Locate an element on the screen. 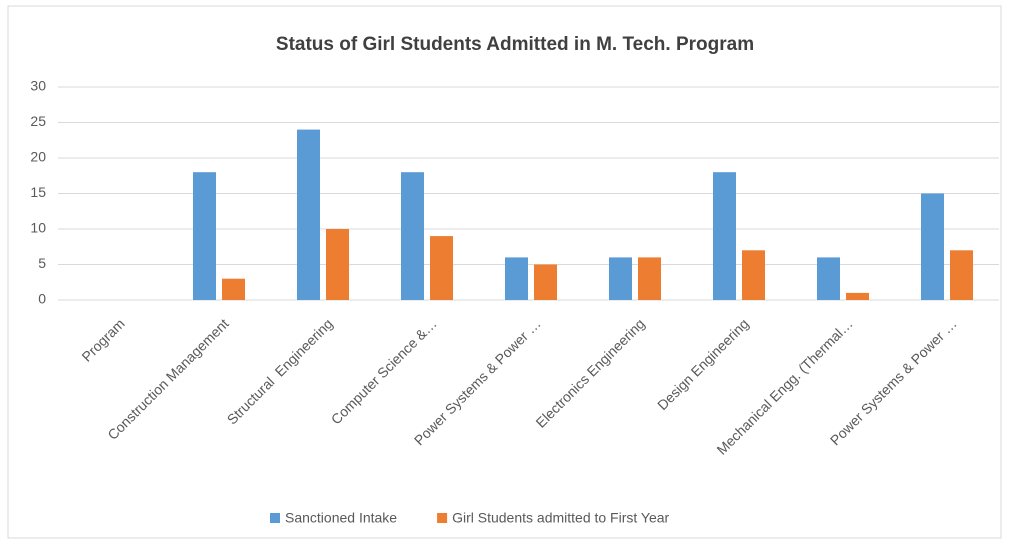 This screenshot has height=545, width=1009. y-tick-label: 15 is located at coordinates (38, 192).